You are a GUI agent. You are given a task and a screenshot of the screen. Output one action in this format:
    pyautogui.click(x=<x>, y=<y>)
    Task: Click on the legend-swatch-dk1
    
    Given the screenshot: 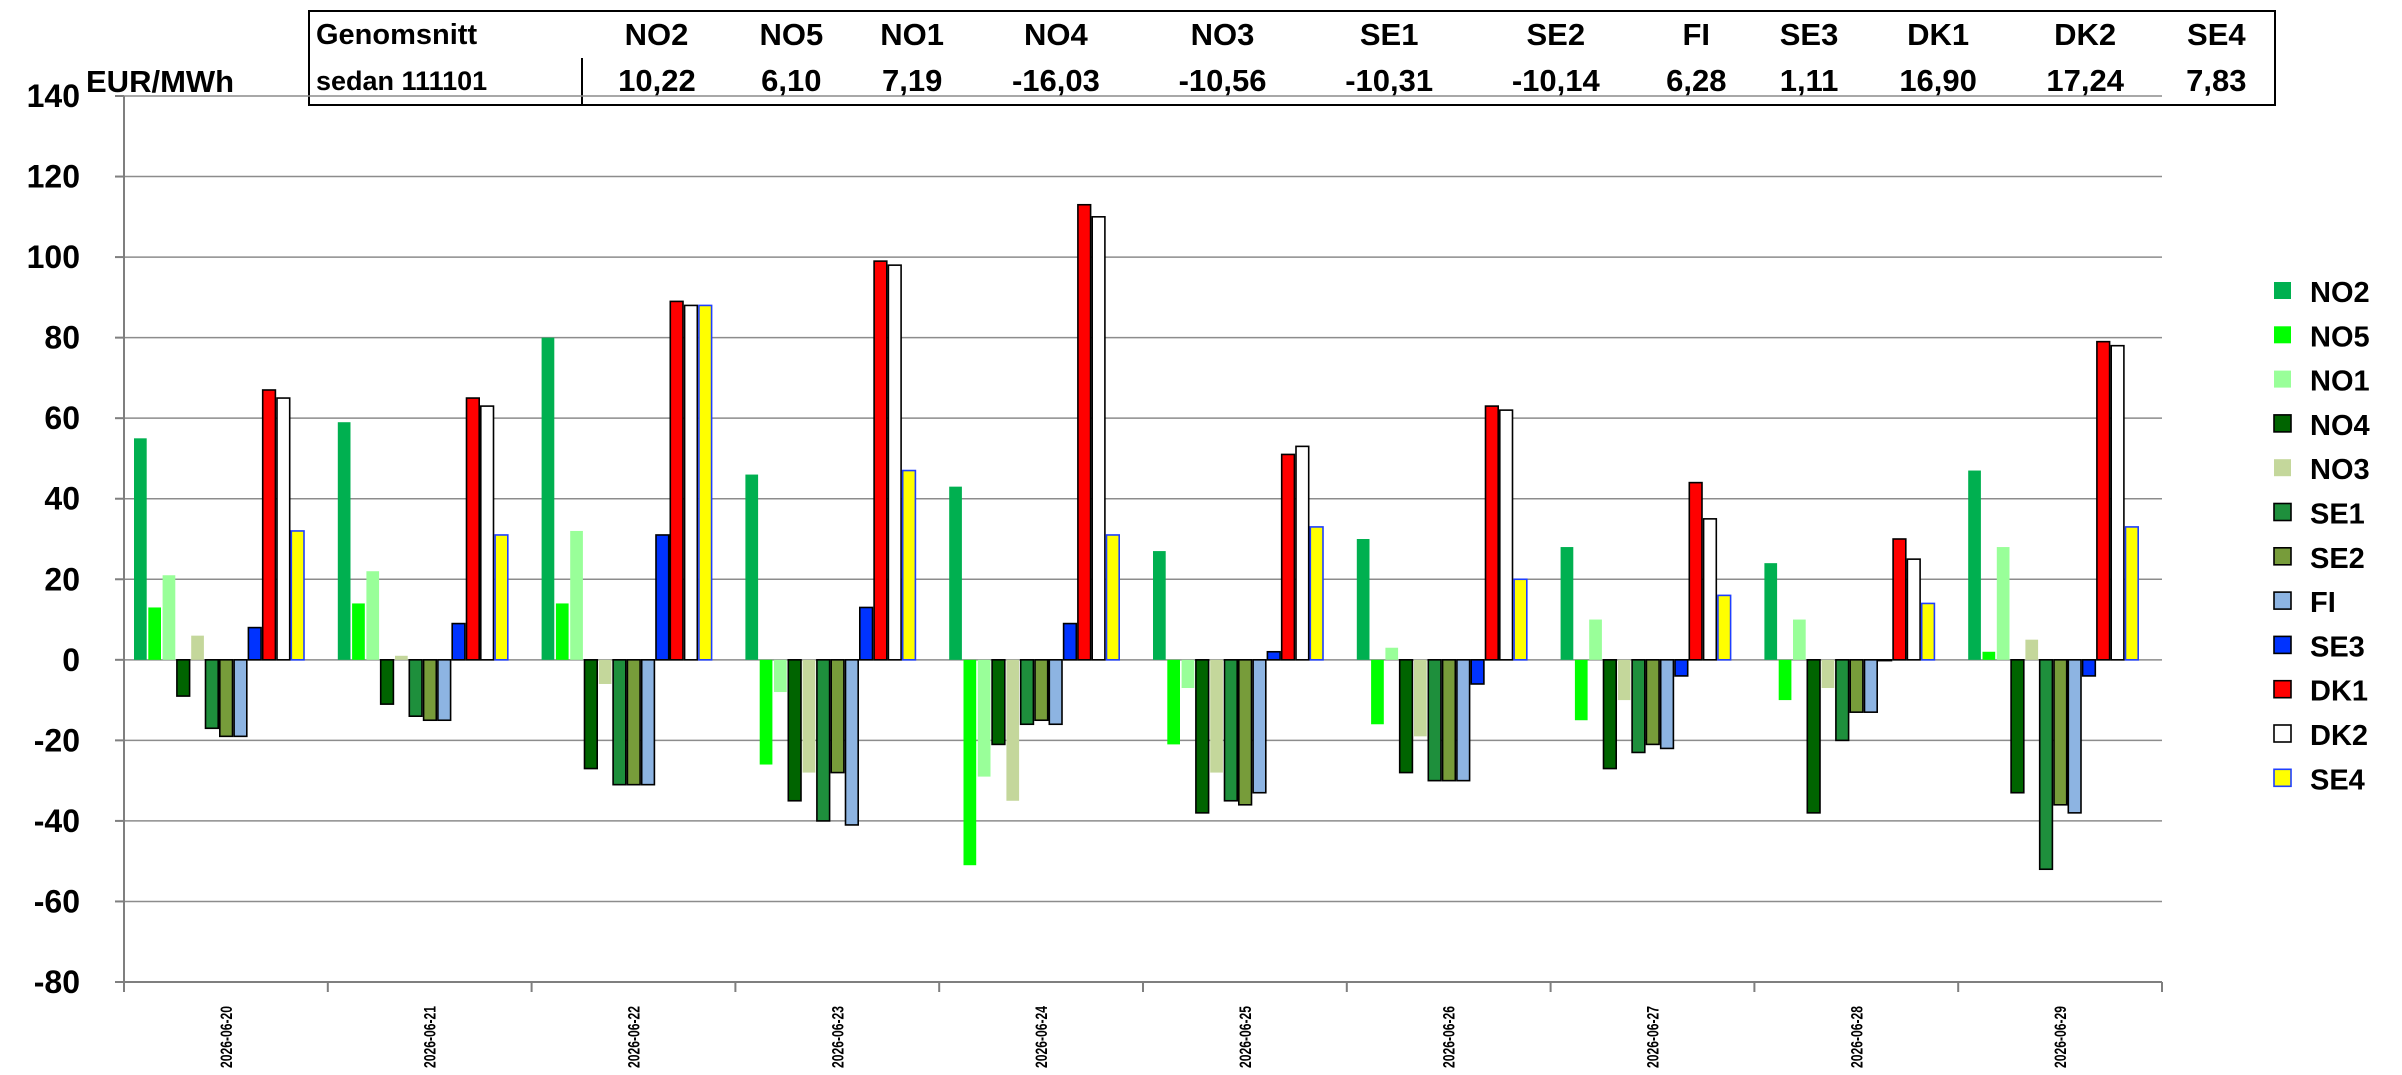 What is the action you would take?
    pyautogui.click(x=2282, y=689)
    